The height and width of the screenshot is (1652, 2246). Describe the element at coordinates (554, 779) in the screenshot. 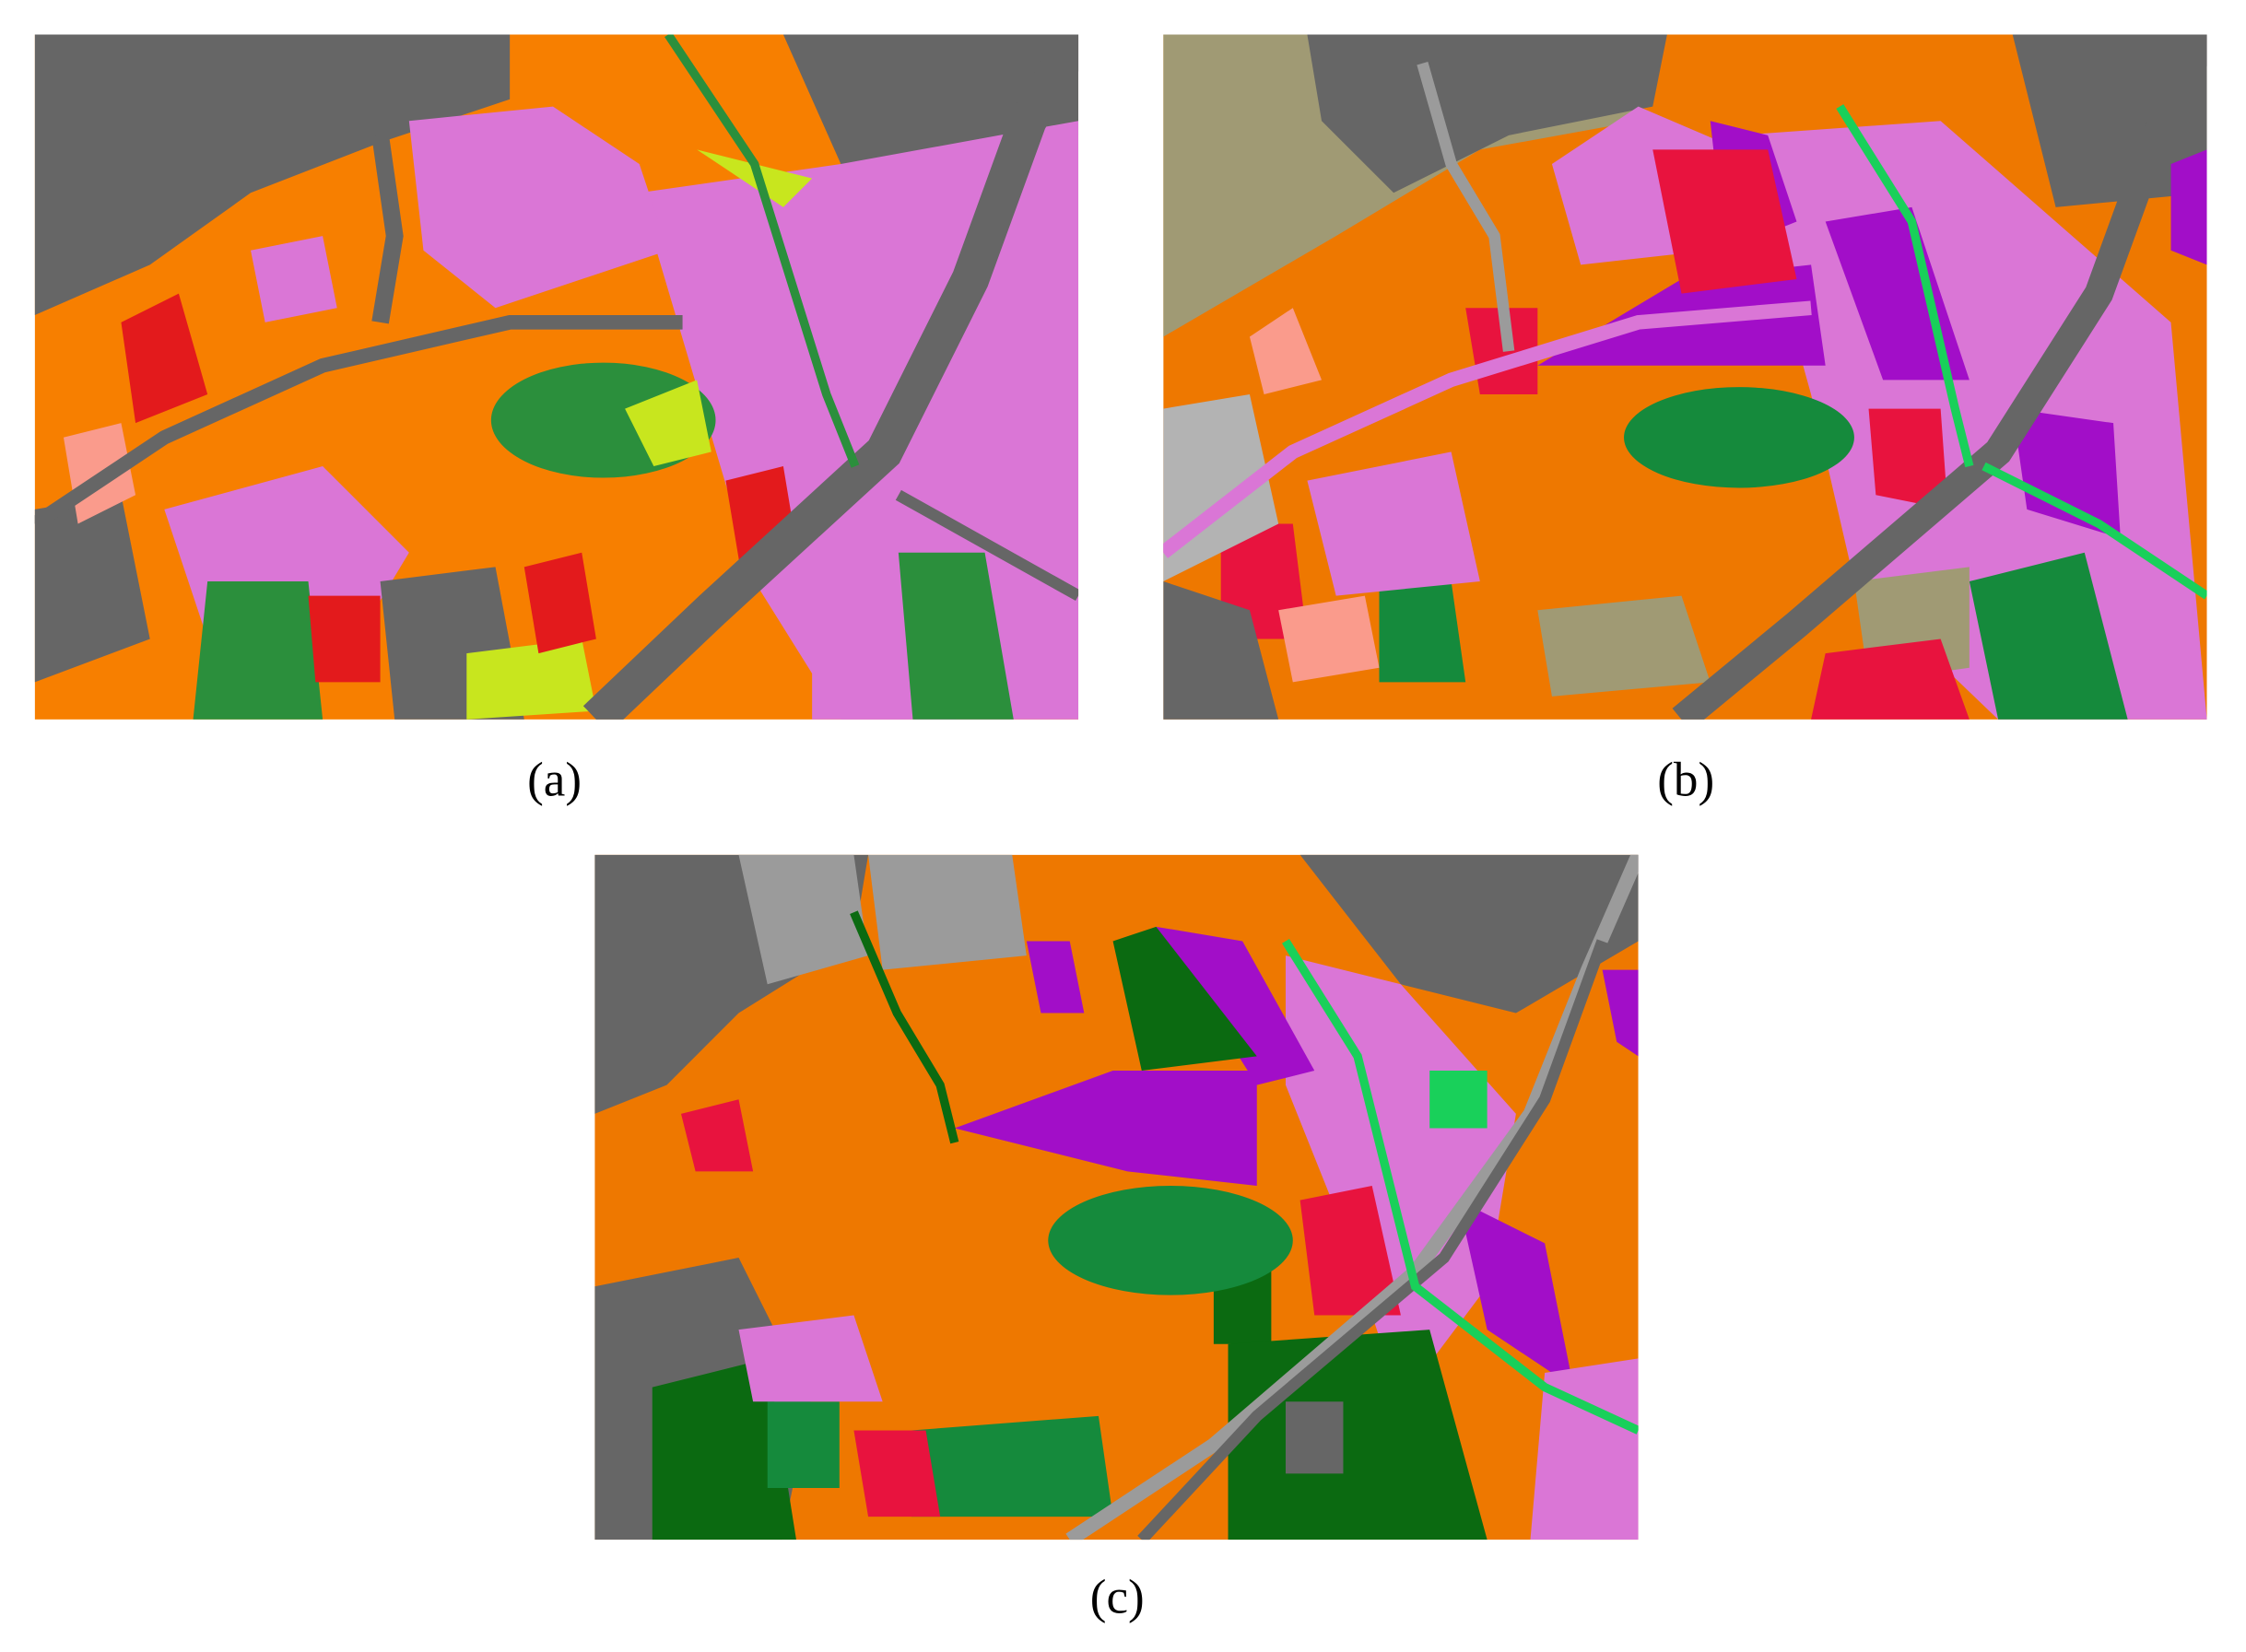

I see `panel-label: (a)` at that location.